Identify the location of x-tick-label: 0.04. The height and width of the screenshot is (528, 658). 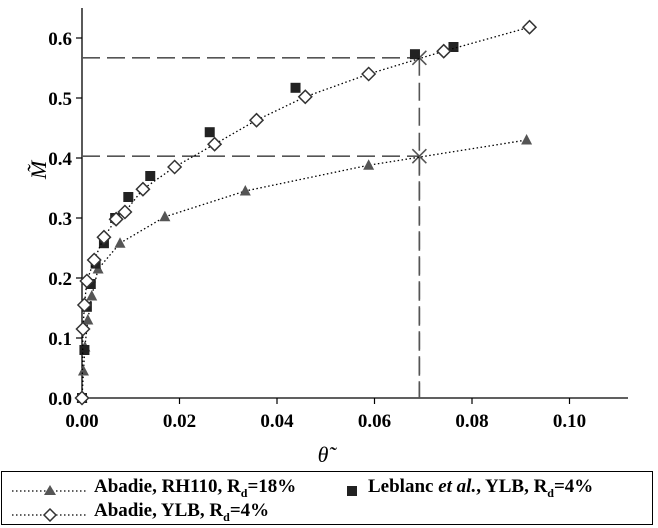
(277, 421).